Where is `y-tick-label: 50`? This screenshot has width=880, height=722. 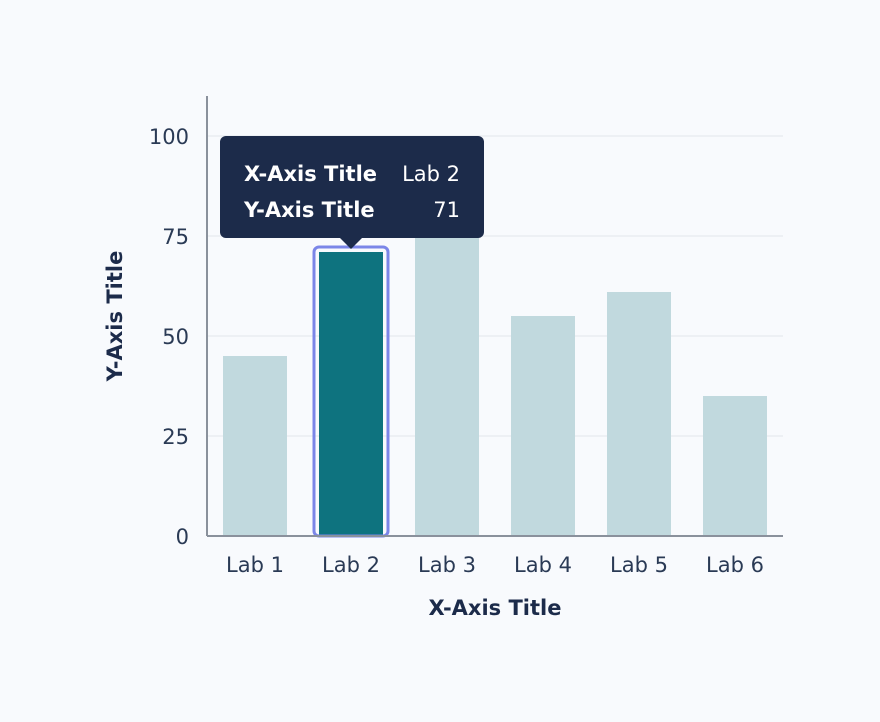
y-tick-label: 50 is located at coordinates (175, 337).